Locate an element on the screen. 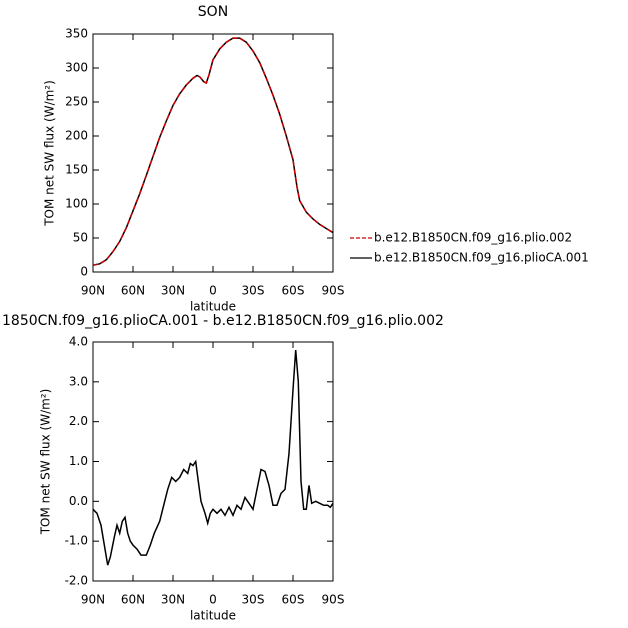 The height and width of the screenshot is (628, 628). data-line is located at coordinates (213, 457).